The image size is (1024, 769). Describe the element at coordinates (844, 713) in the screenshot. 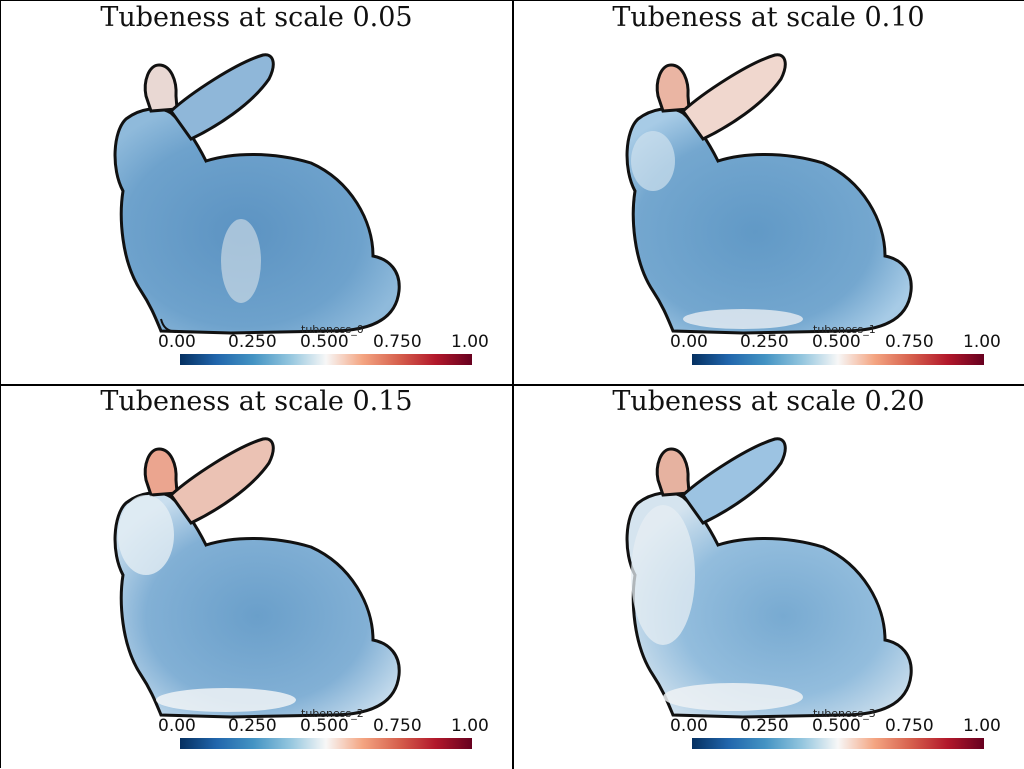

I see `colorbar-field-name: tubeness_3` at that location.